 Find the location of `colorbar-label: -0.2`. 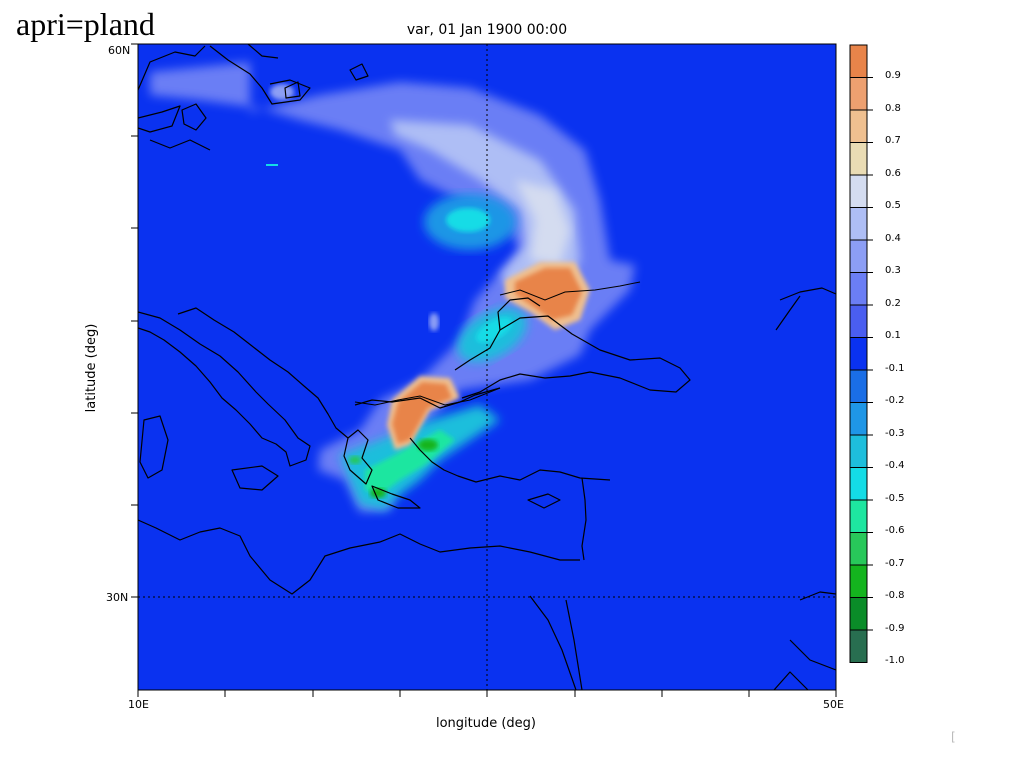

colorbar-label: -0.2 is located at coordinates (895, 401).